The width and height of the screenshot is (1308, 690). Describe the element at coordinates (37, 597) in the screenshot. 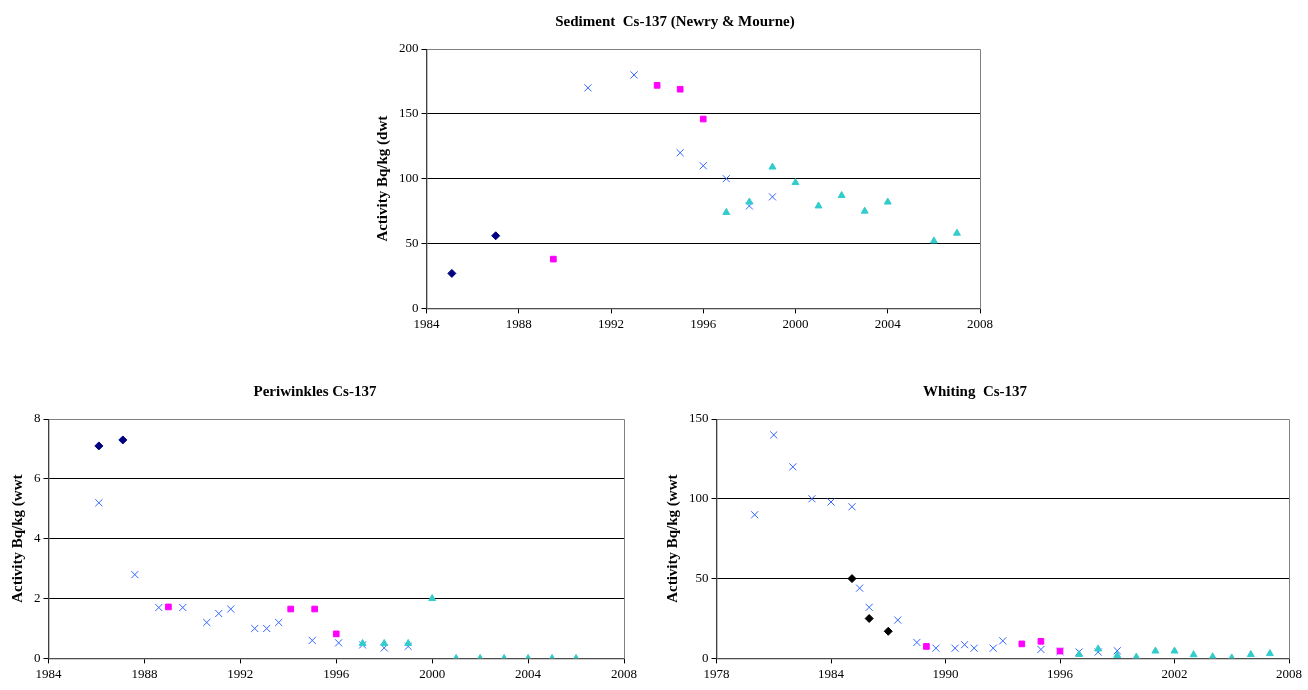

I see `y-tick-label: 2` at that location.